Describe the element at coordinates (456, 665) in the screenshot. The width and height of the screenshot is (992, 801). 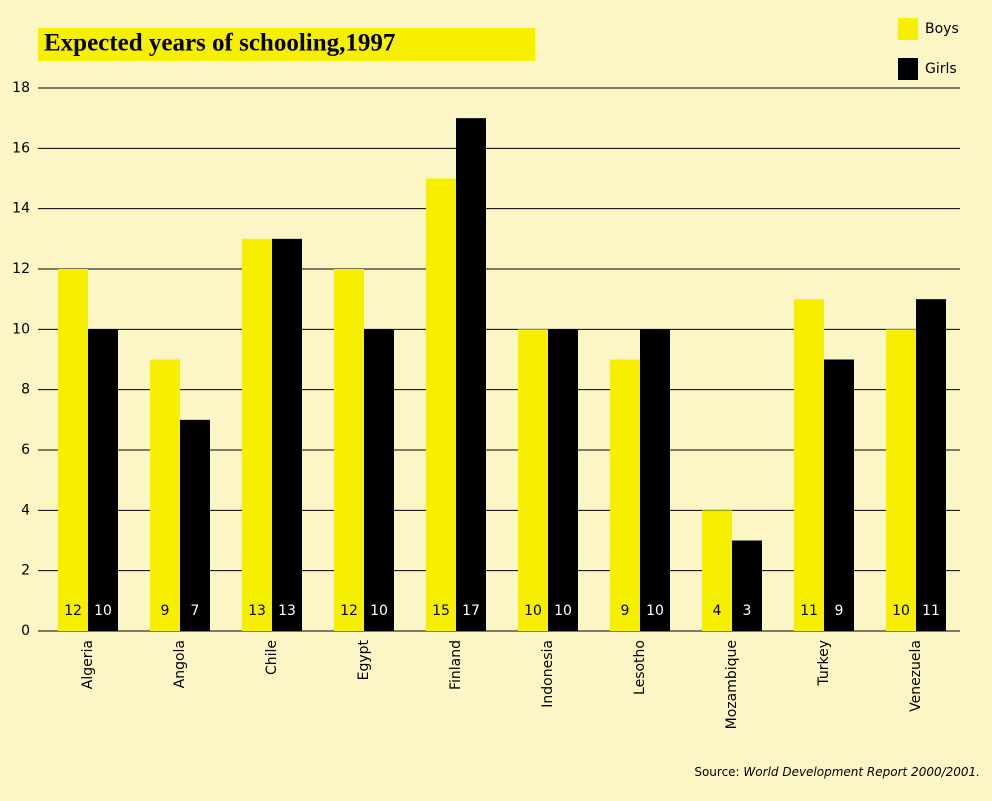
I see `x-tick-label: Finland` at that location.